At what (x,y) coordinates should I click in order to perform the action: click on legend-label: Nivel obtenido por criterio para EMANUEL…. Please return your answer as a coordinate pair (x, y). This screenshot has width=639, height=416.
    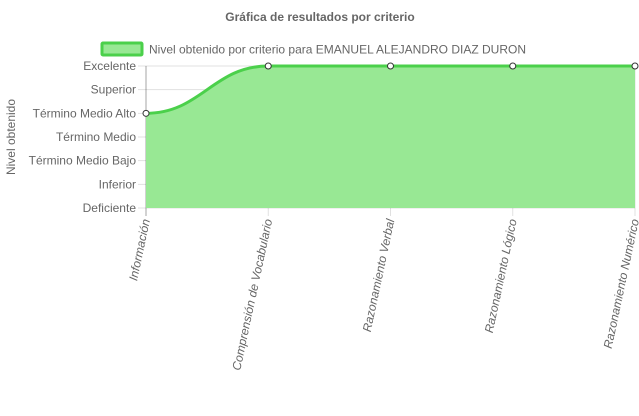
    Looking at the image, I should click on (337, 50).